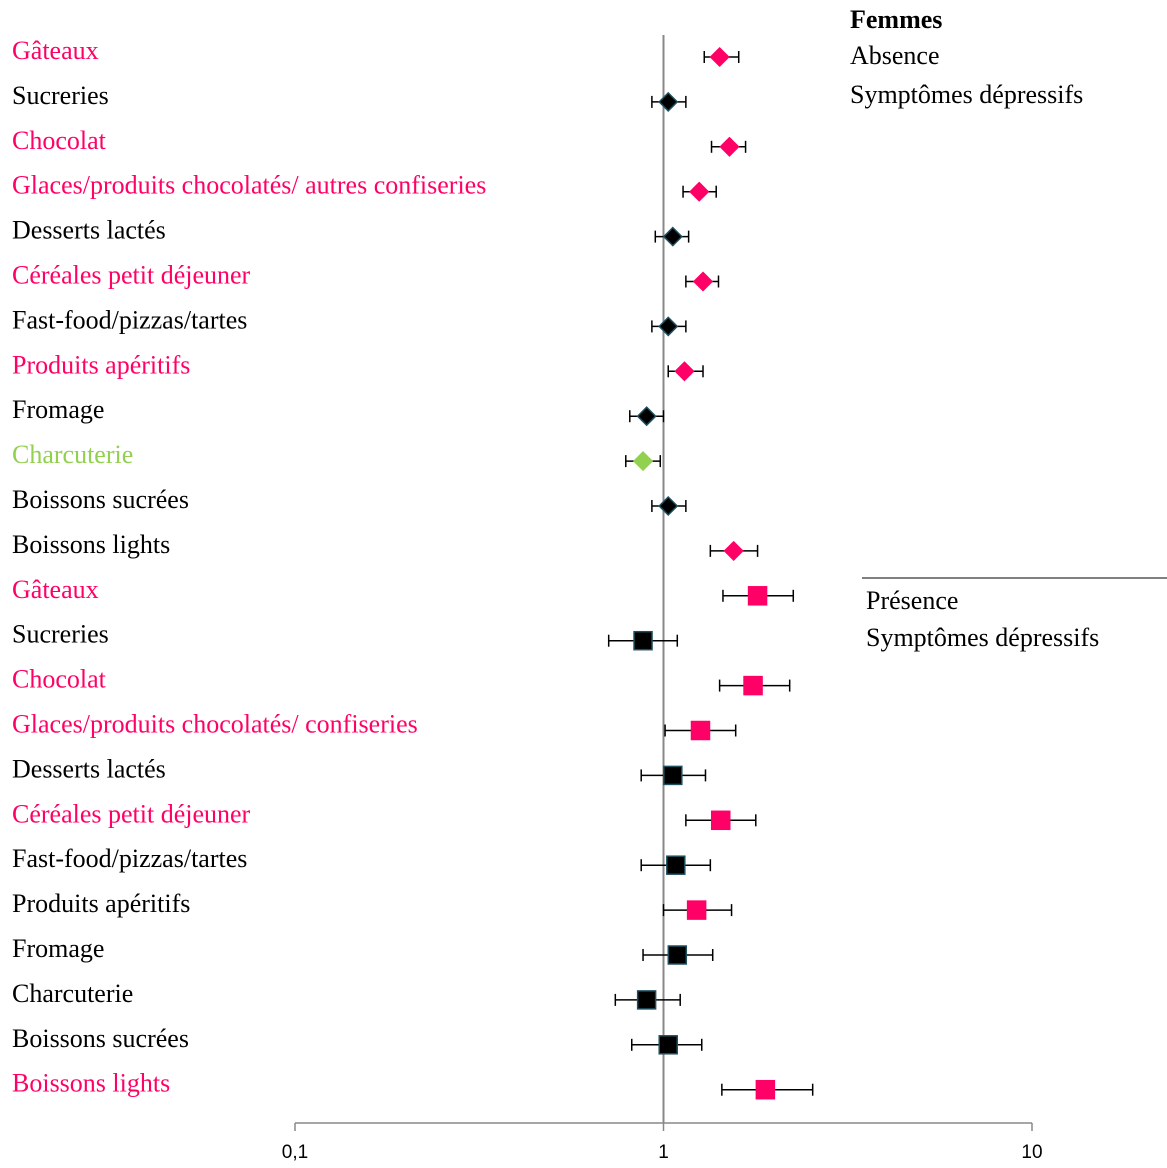 Image resolution: width=1167 pixels, height=1168 pixels. I want to click on x-tick-label: 10, so click(1031, 1152).